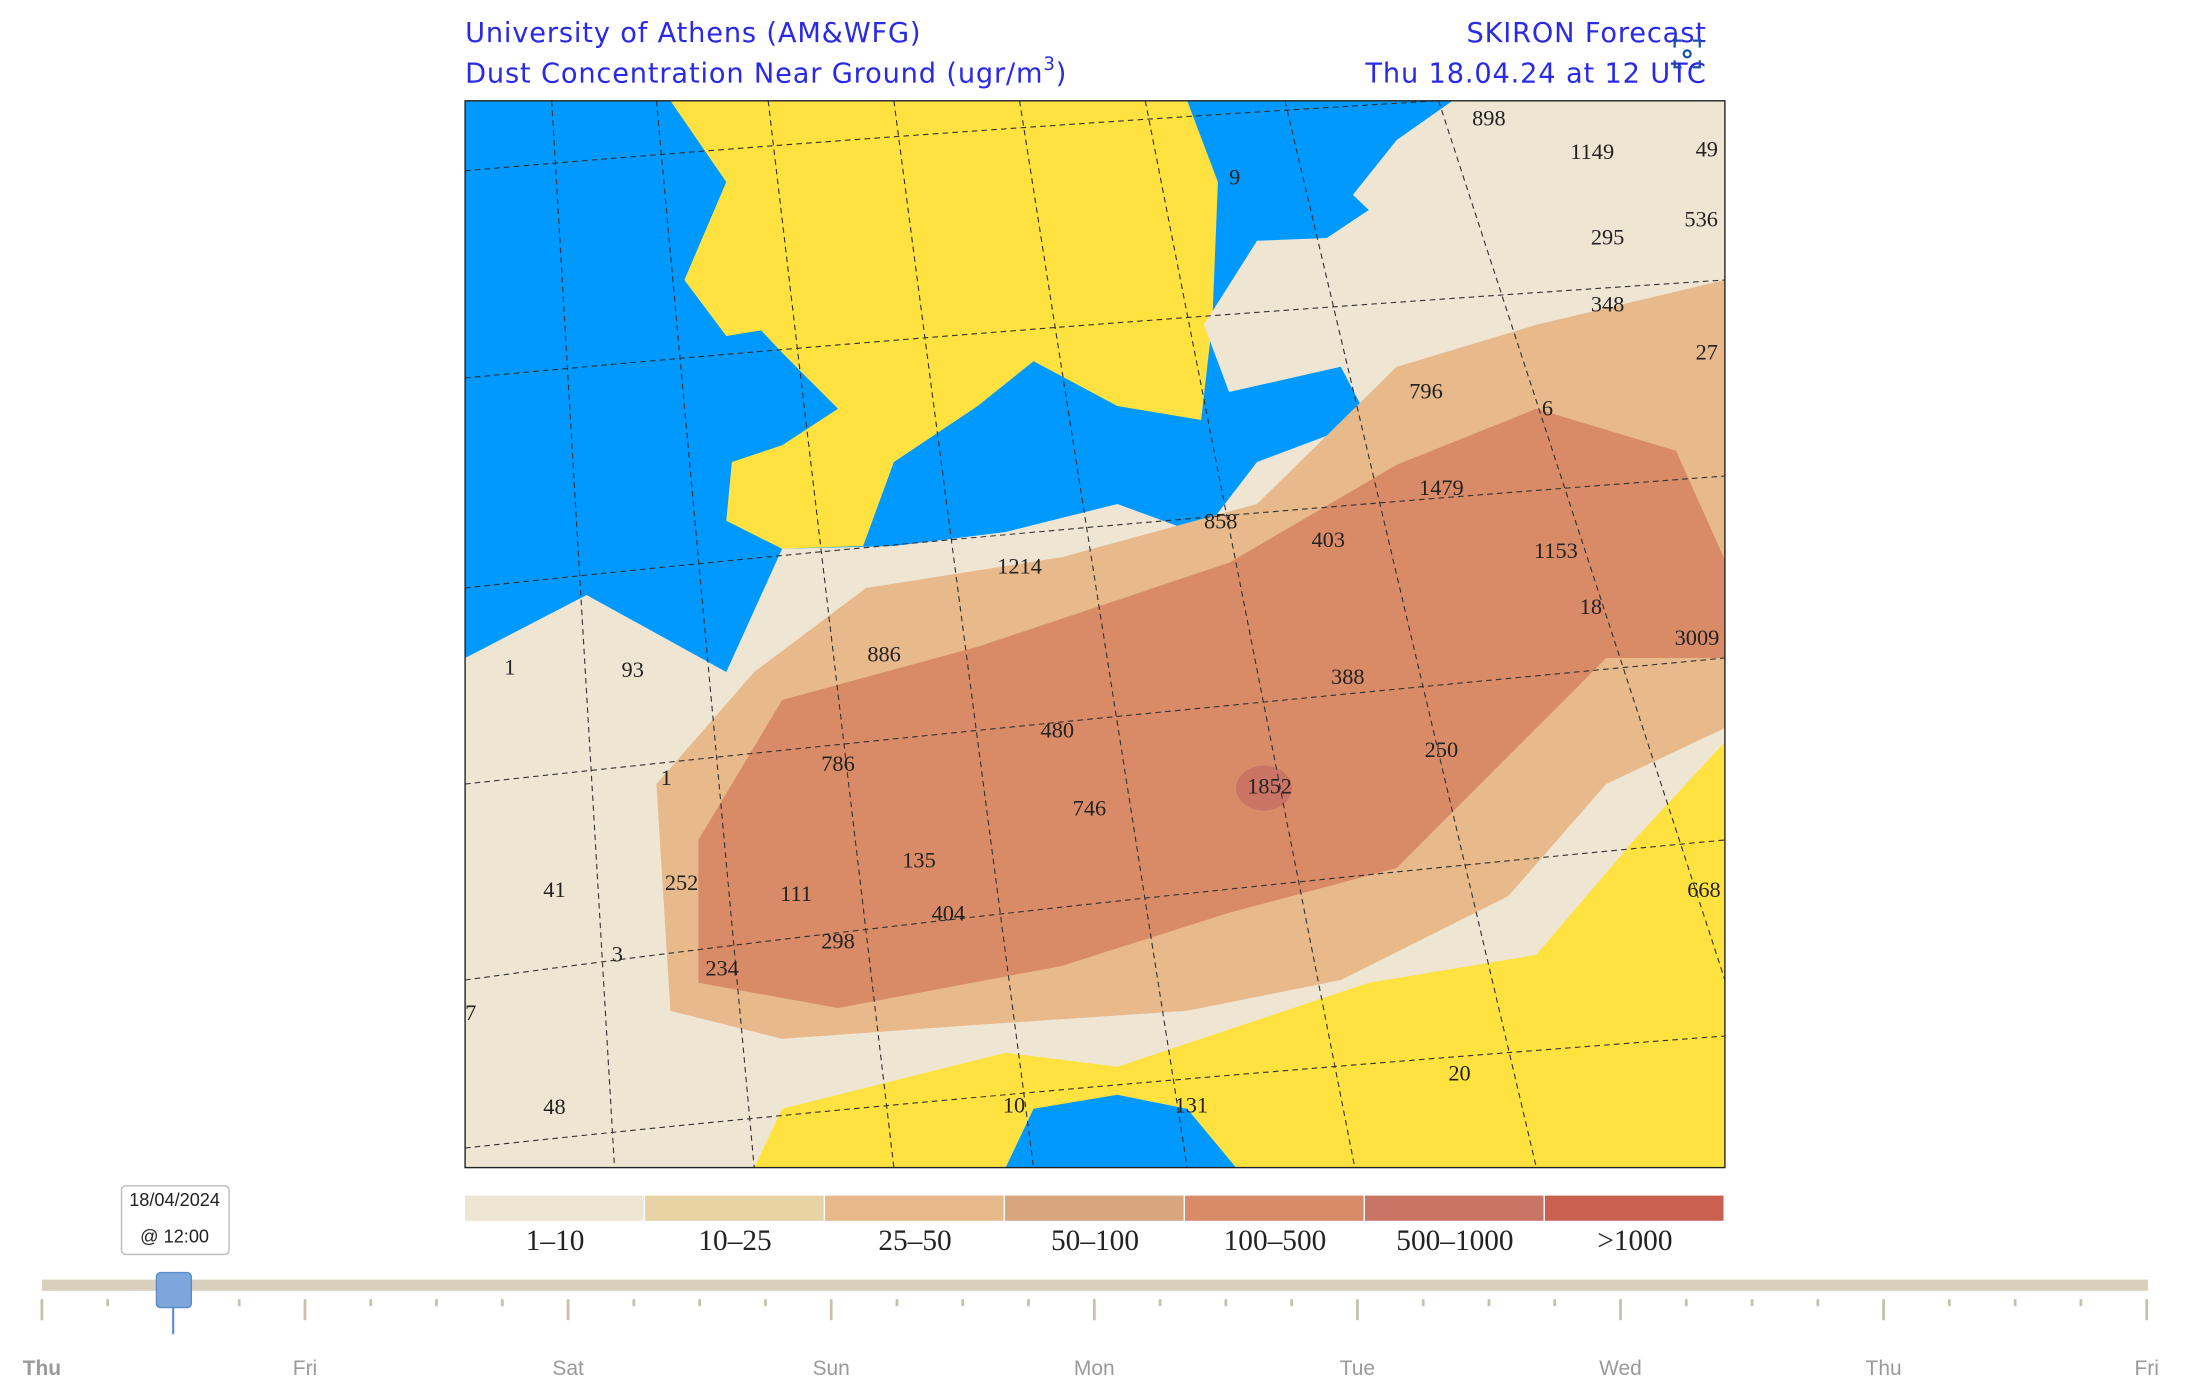 Image resolution: width=2190 pixels, height=1400 pixels. I want to click on forecast-time: Thu 18.04.24 at 12 UTC, so click(1535, 74).